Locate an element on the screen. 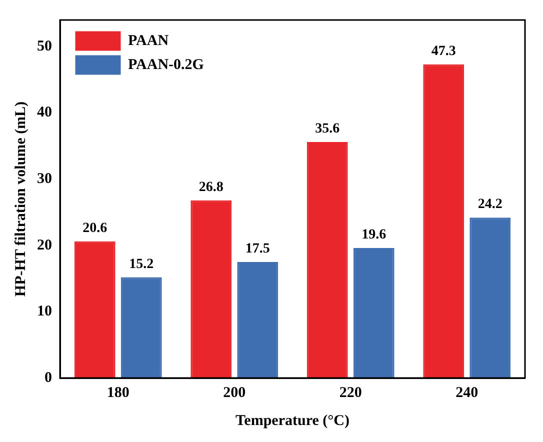 This screenshot has width=543, height=442. y-tick-label: 50 is located at coordinates (44, 46).